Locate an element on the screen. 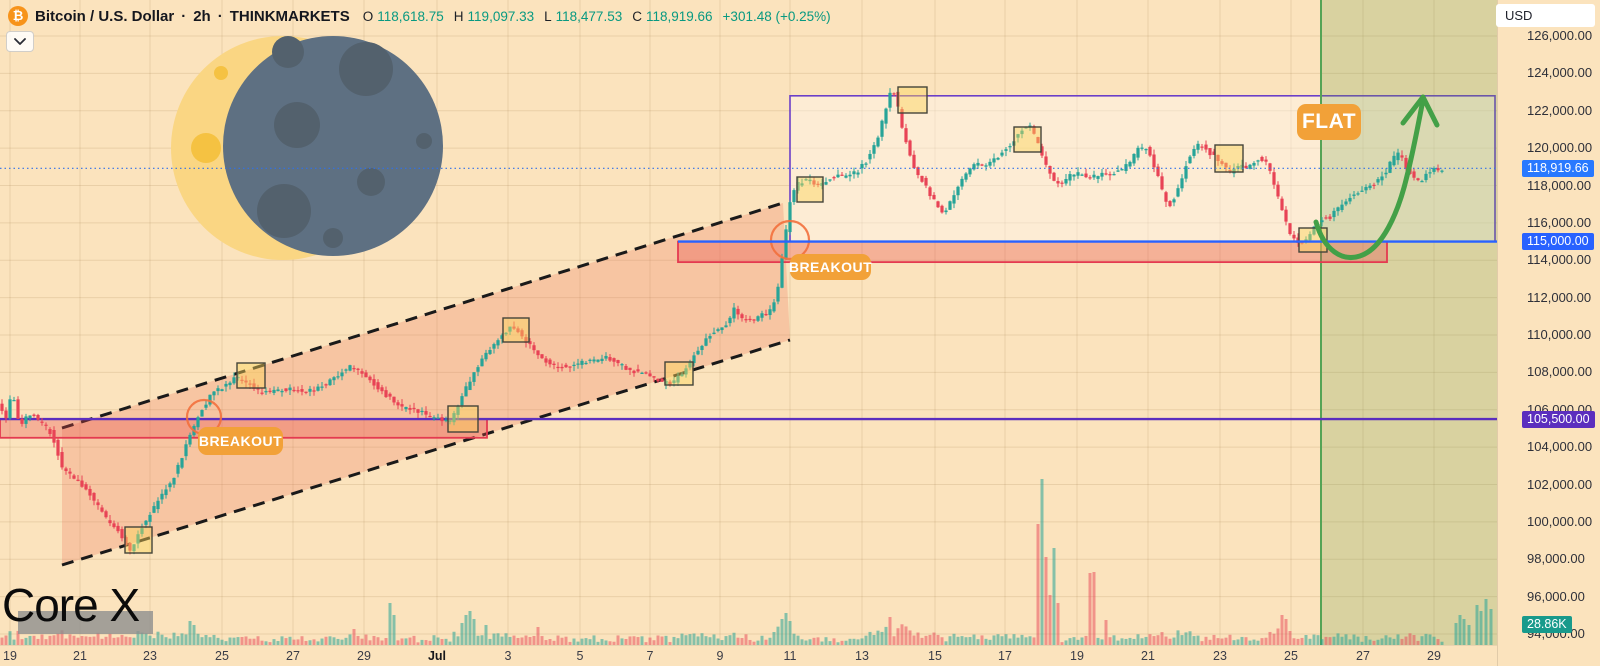 The width and height of the screenshot is (1600, 666). chevron-down-icon is located at coordinates (20, 41).